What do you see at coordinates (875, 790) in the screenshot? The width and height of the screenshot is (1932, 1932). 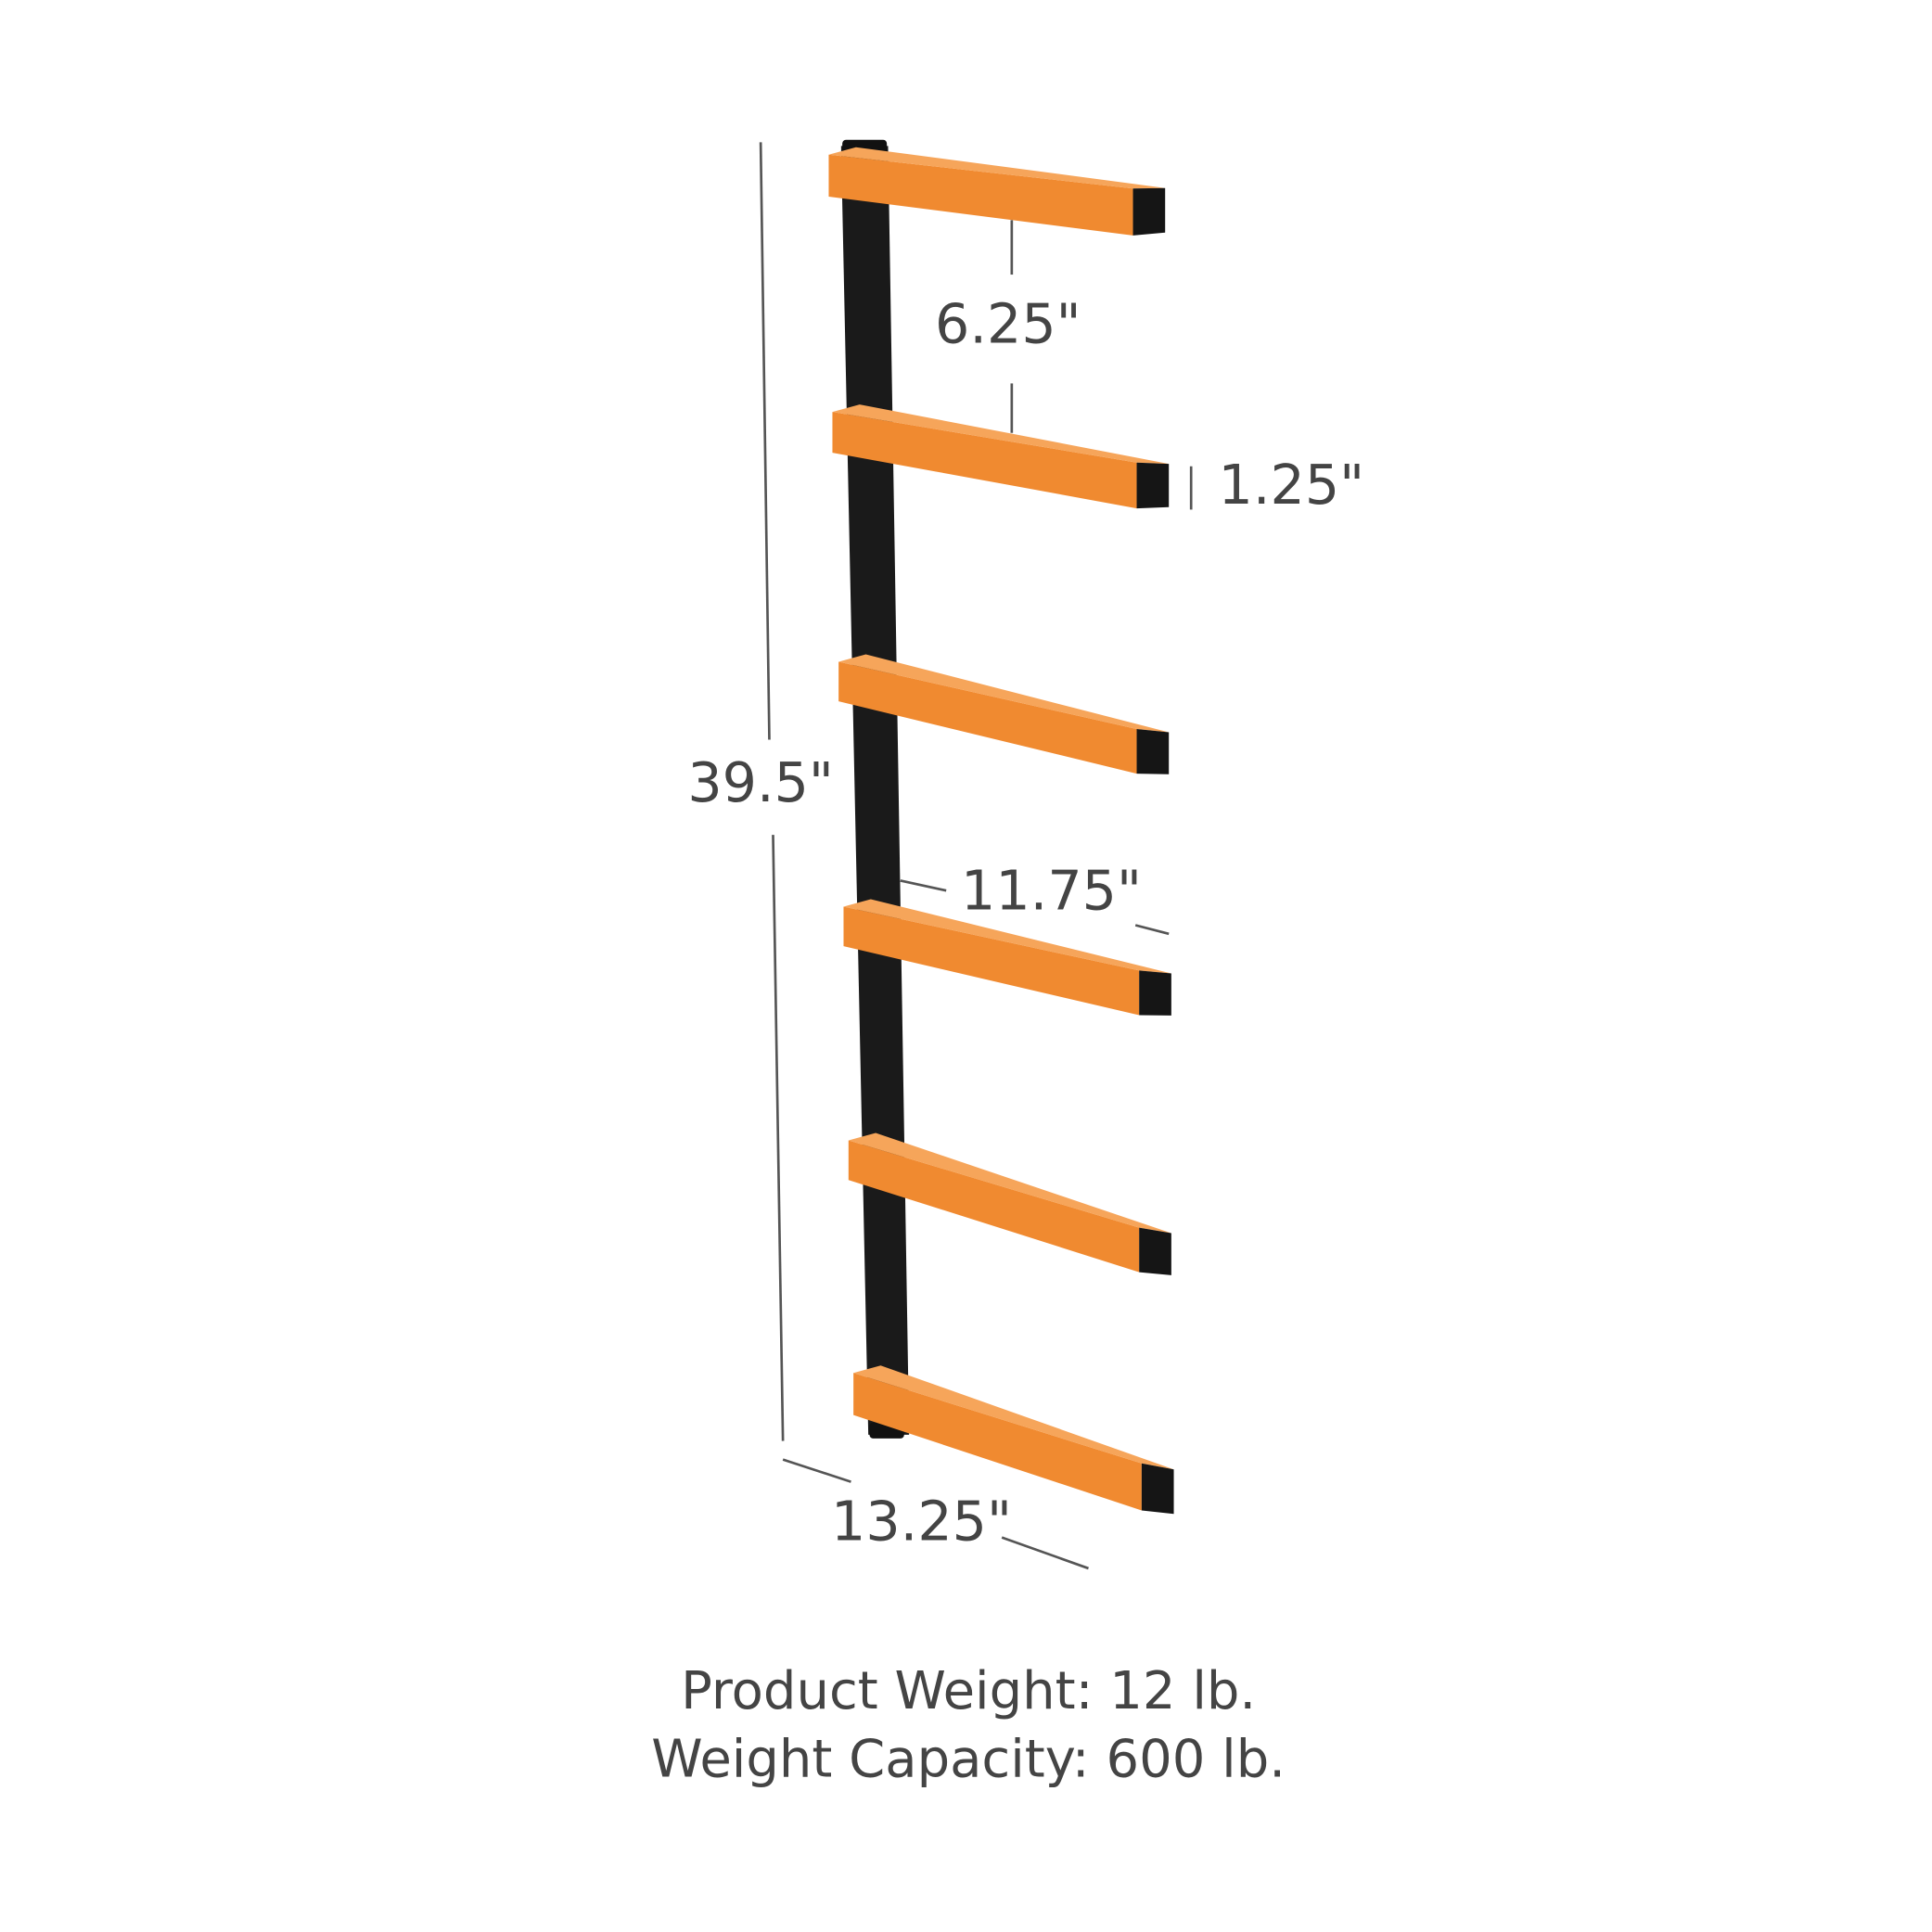 I see `post` at bounding box center [875, 790].